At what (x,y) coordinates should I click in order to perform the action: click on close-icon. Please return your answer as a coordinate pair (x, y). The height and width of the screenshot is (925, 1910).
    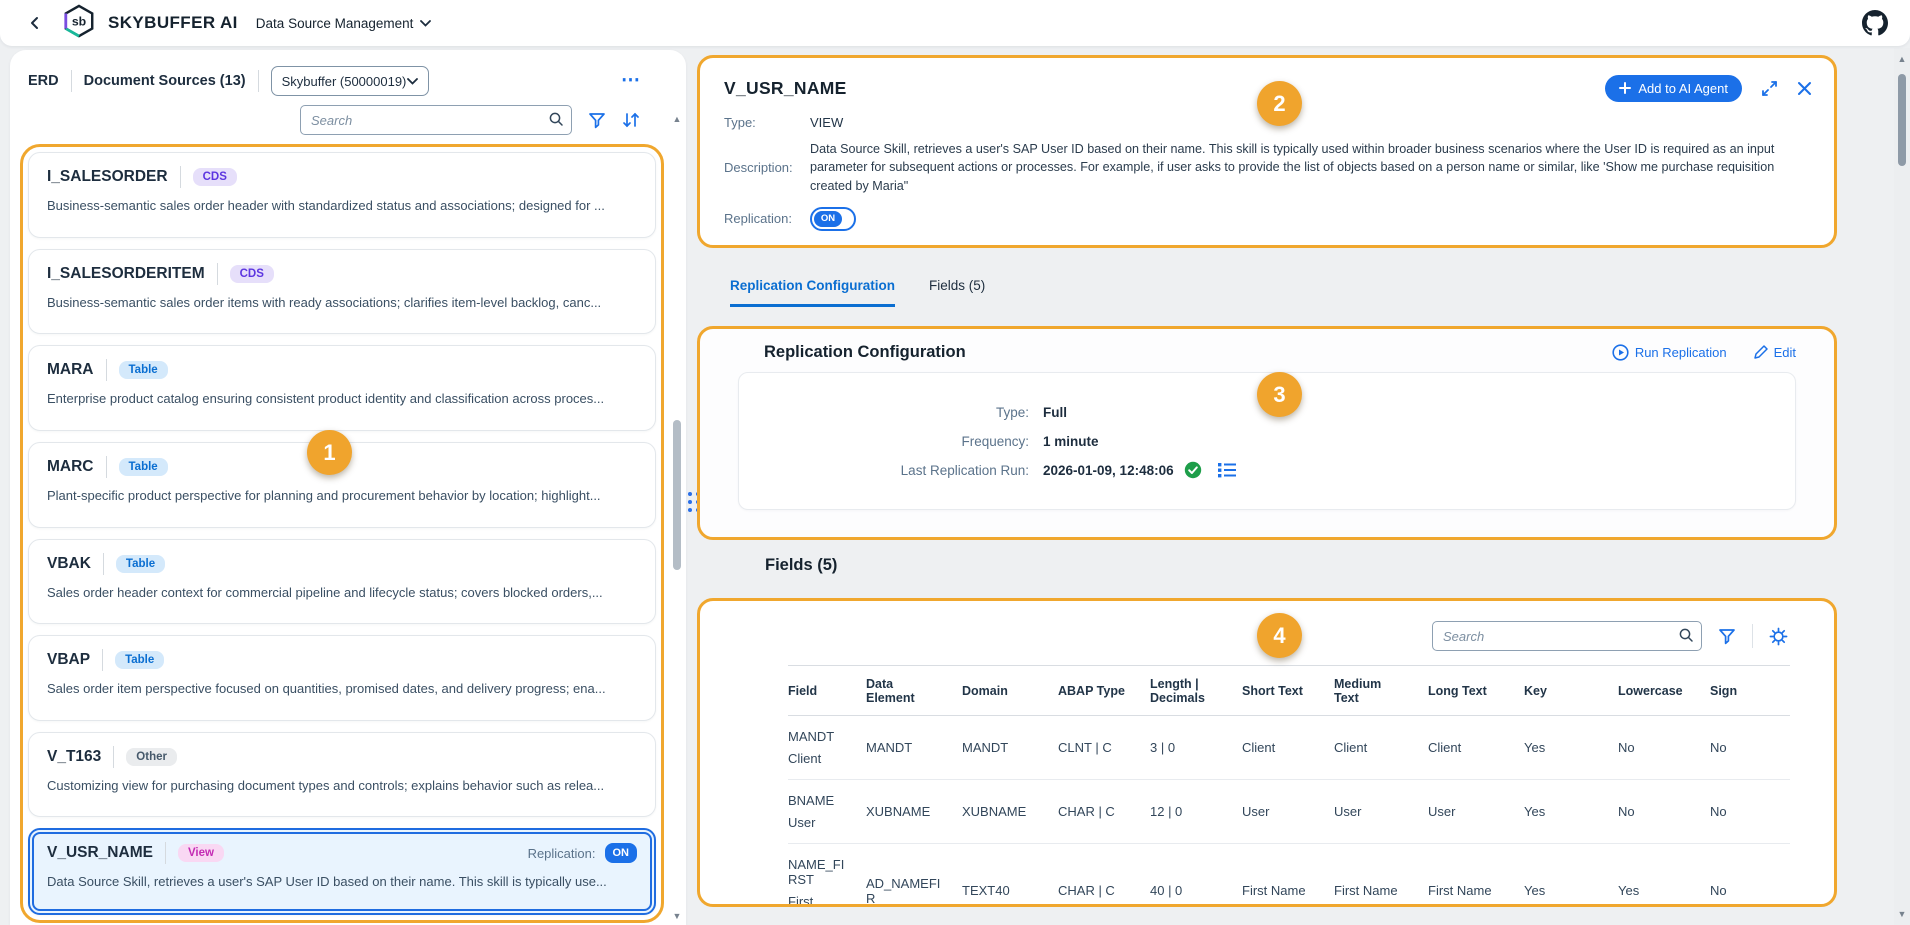
    Looking at the image, I should click on (1804, 88).